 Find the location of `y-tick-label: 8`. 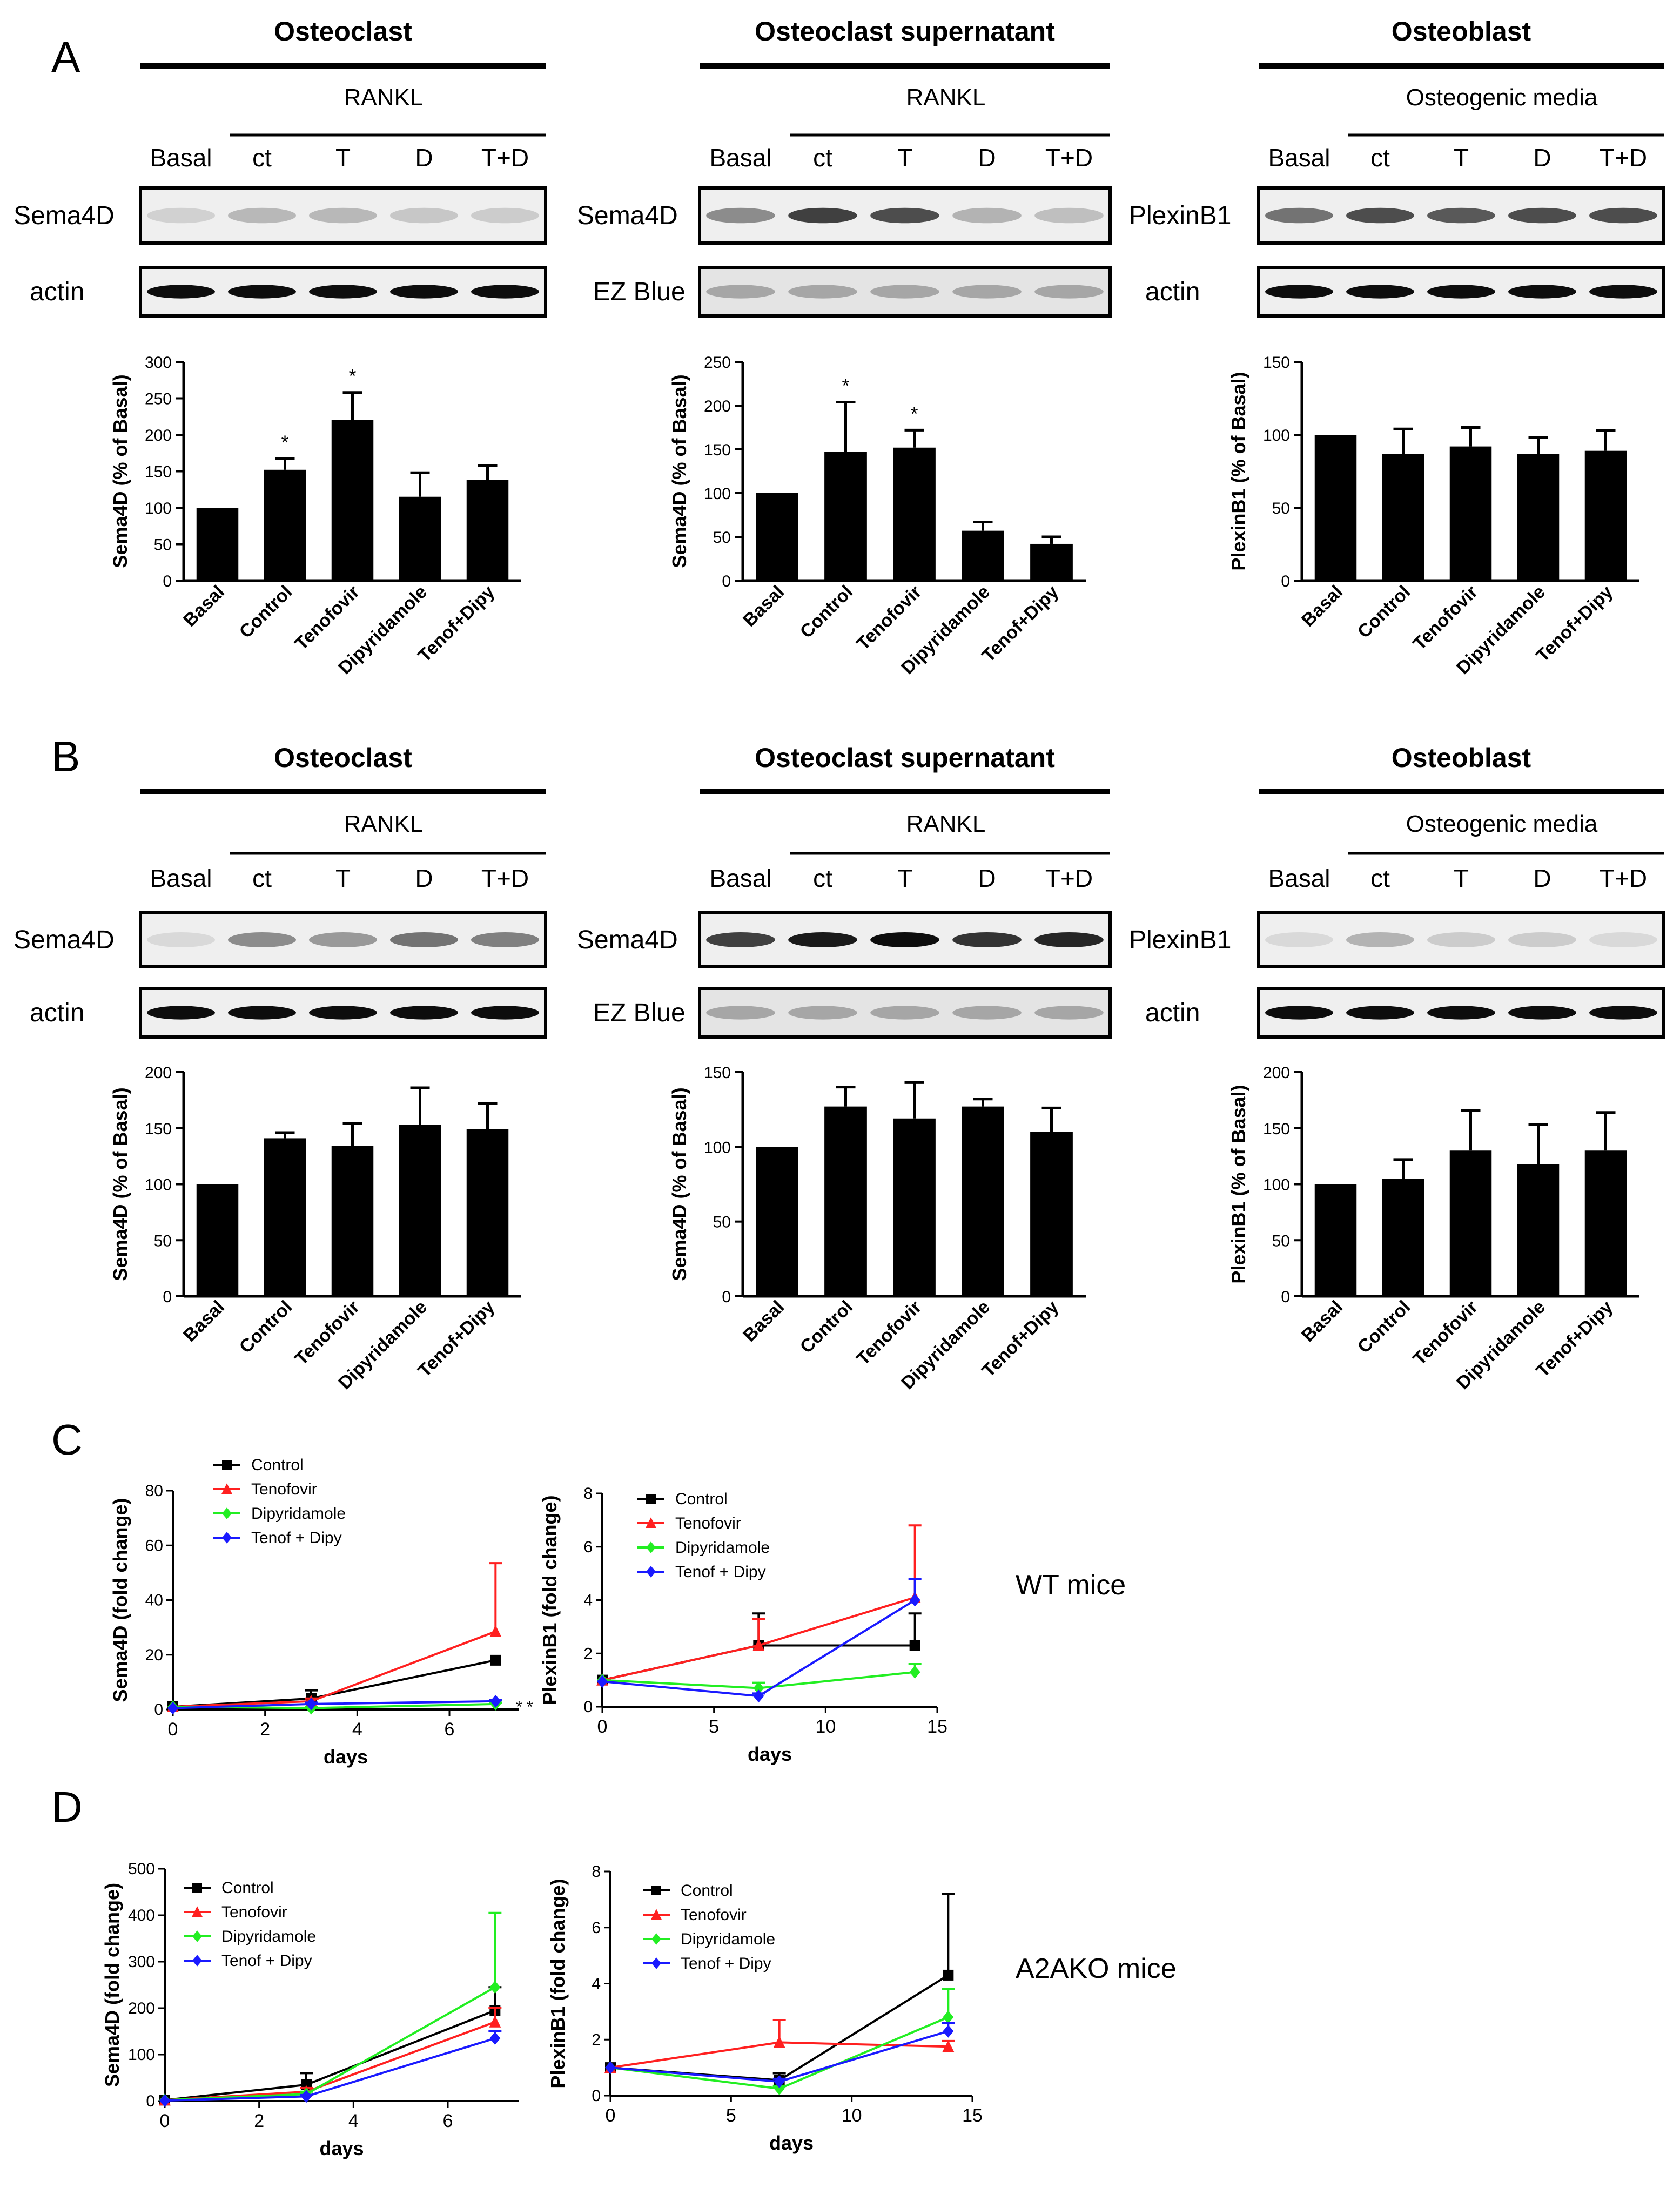

y-tick-label: 8 is located at coordinates (596, 1872).